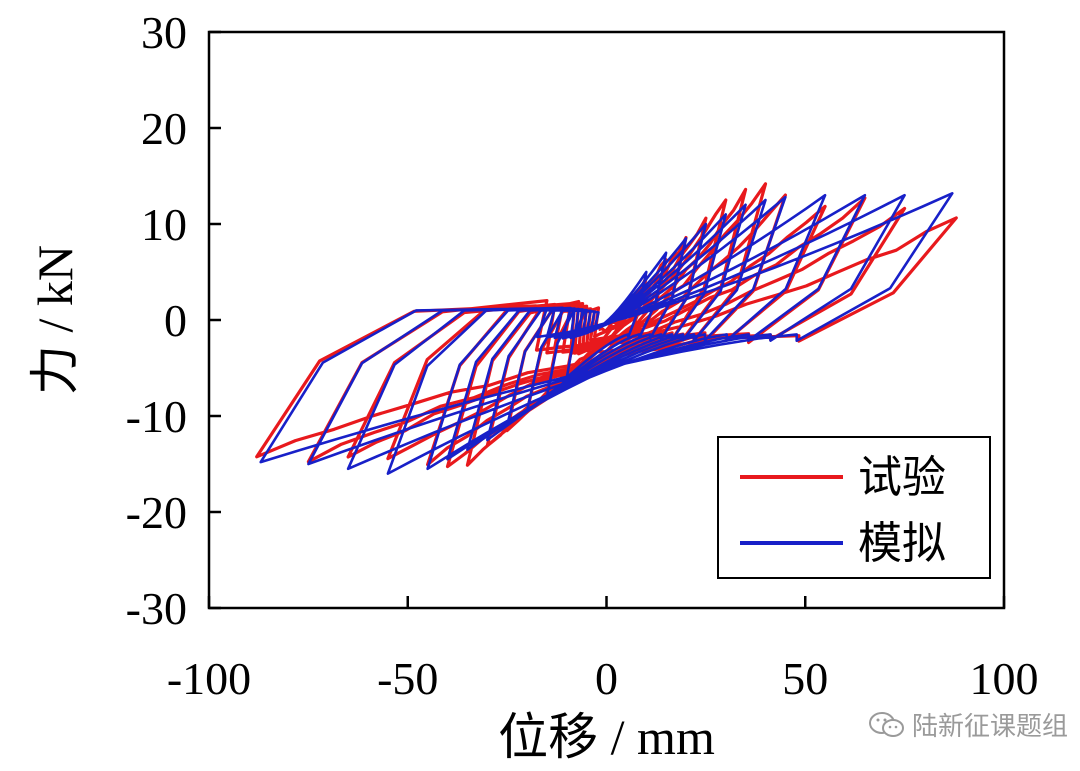  What do you see at coordinates (156, 512) in the screenshot?
I see `y-tick-label: -20` at bounding box center [156, 512].